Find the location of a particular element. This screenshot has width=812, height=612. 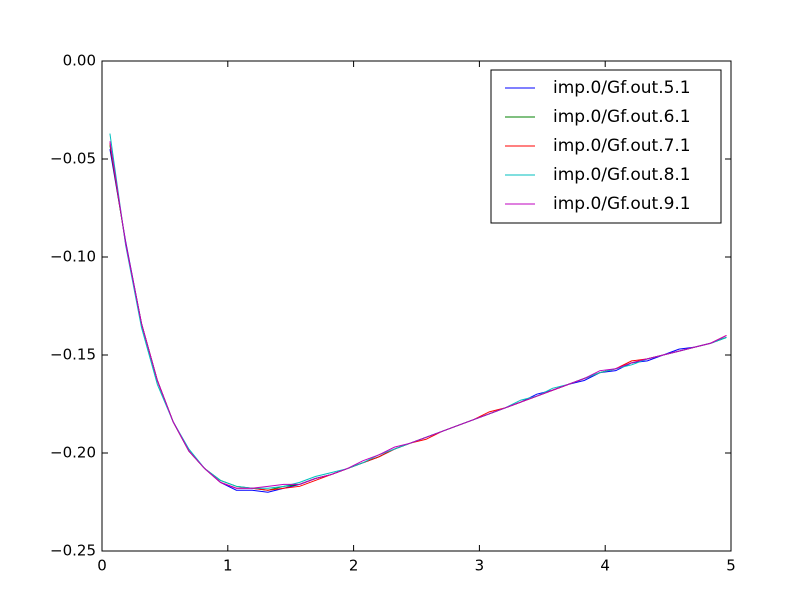

x-tick-label: 1 is located at coordinates (228, 566).